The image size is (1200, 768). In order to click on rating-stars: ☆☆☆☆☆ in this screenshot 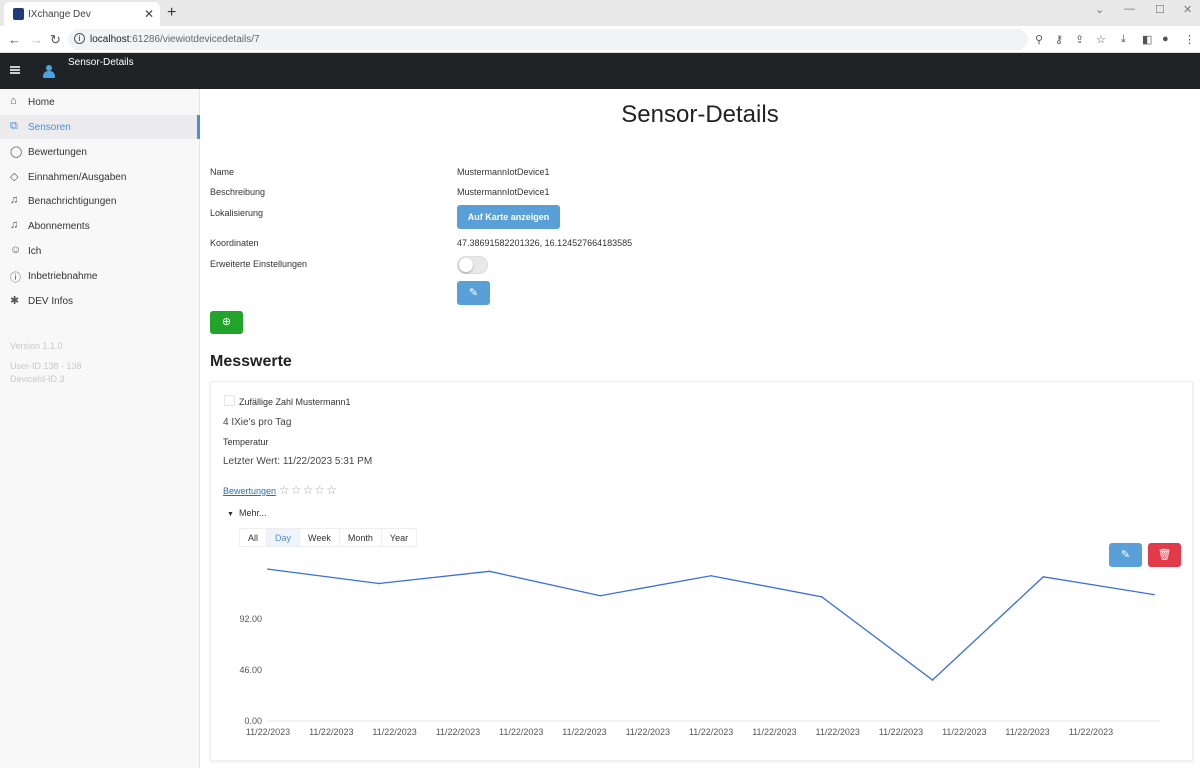, I will do `click(308, 490)`.